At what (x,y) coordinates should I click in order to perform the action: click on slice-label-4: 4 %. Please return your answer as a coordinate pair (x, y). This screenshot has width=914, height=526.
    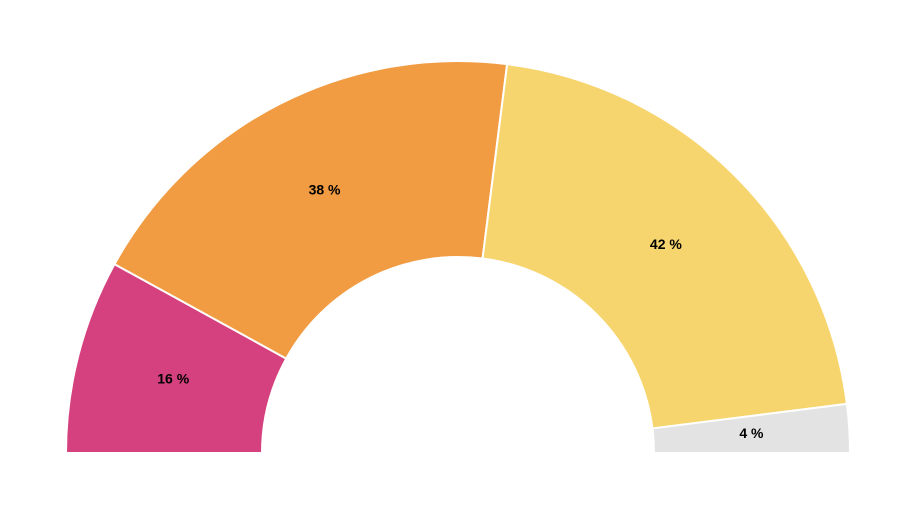
    Looking at the image, I should click on (751, 433).